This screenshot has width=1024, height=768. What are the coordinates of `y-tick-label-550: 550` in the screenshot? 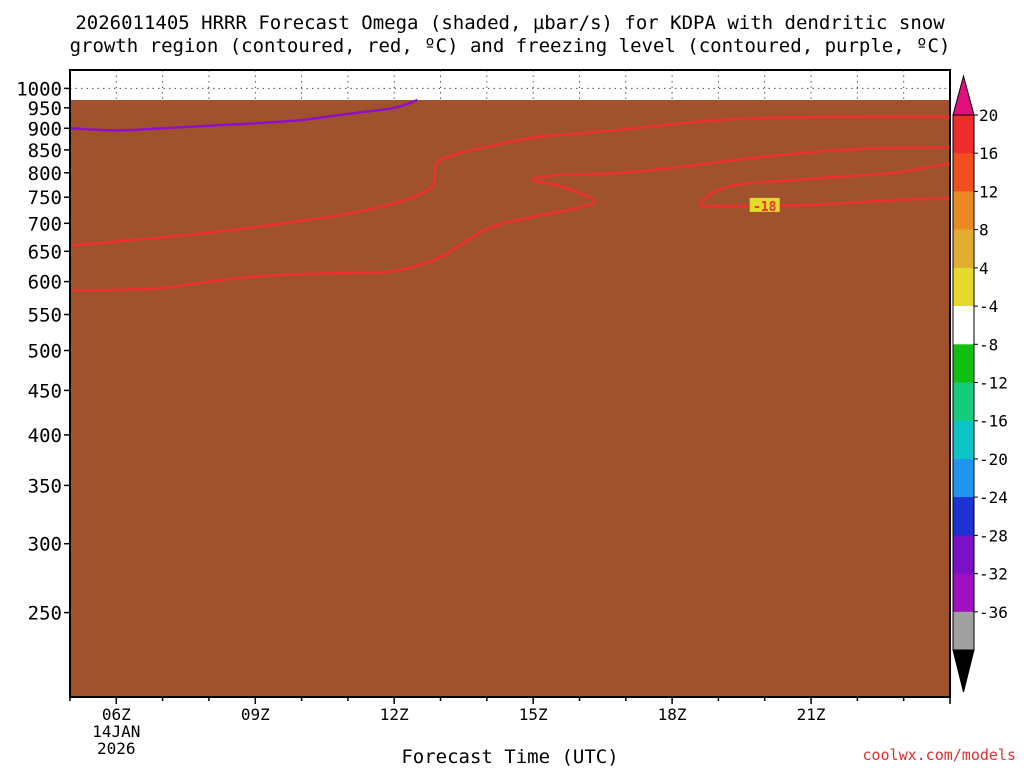 It's located at (45, 316).